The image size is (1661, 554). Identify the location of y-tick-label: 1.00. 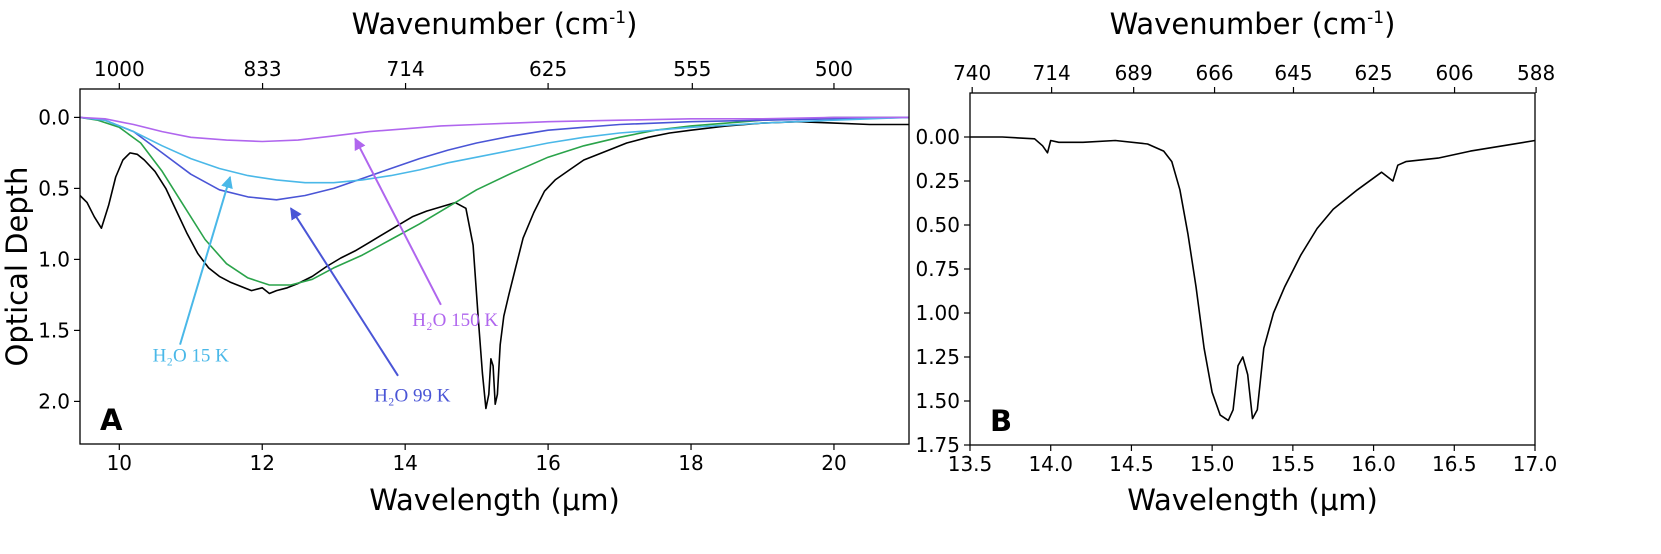
(937, 313).